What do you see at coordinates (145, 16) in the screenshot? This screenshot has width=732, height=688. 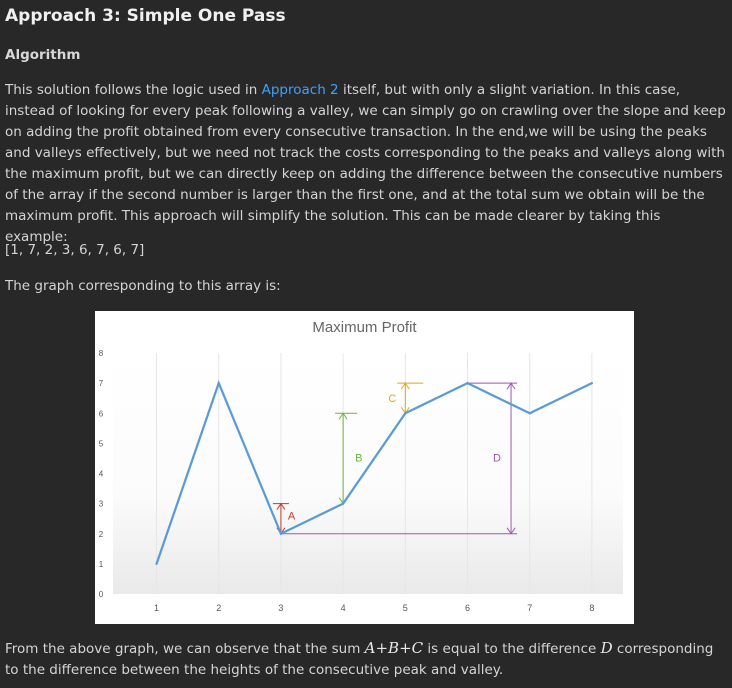 I see `section-title: Approach 3: Simple One Pass` at bounding box center [145, 16].